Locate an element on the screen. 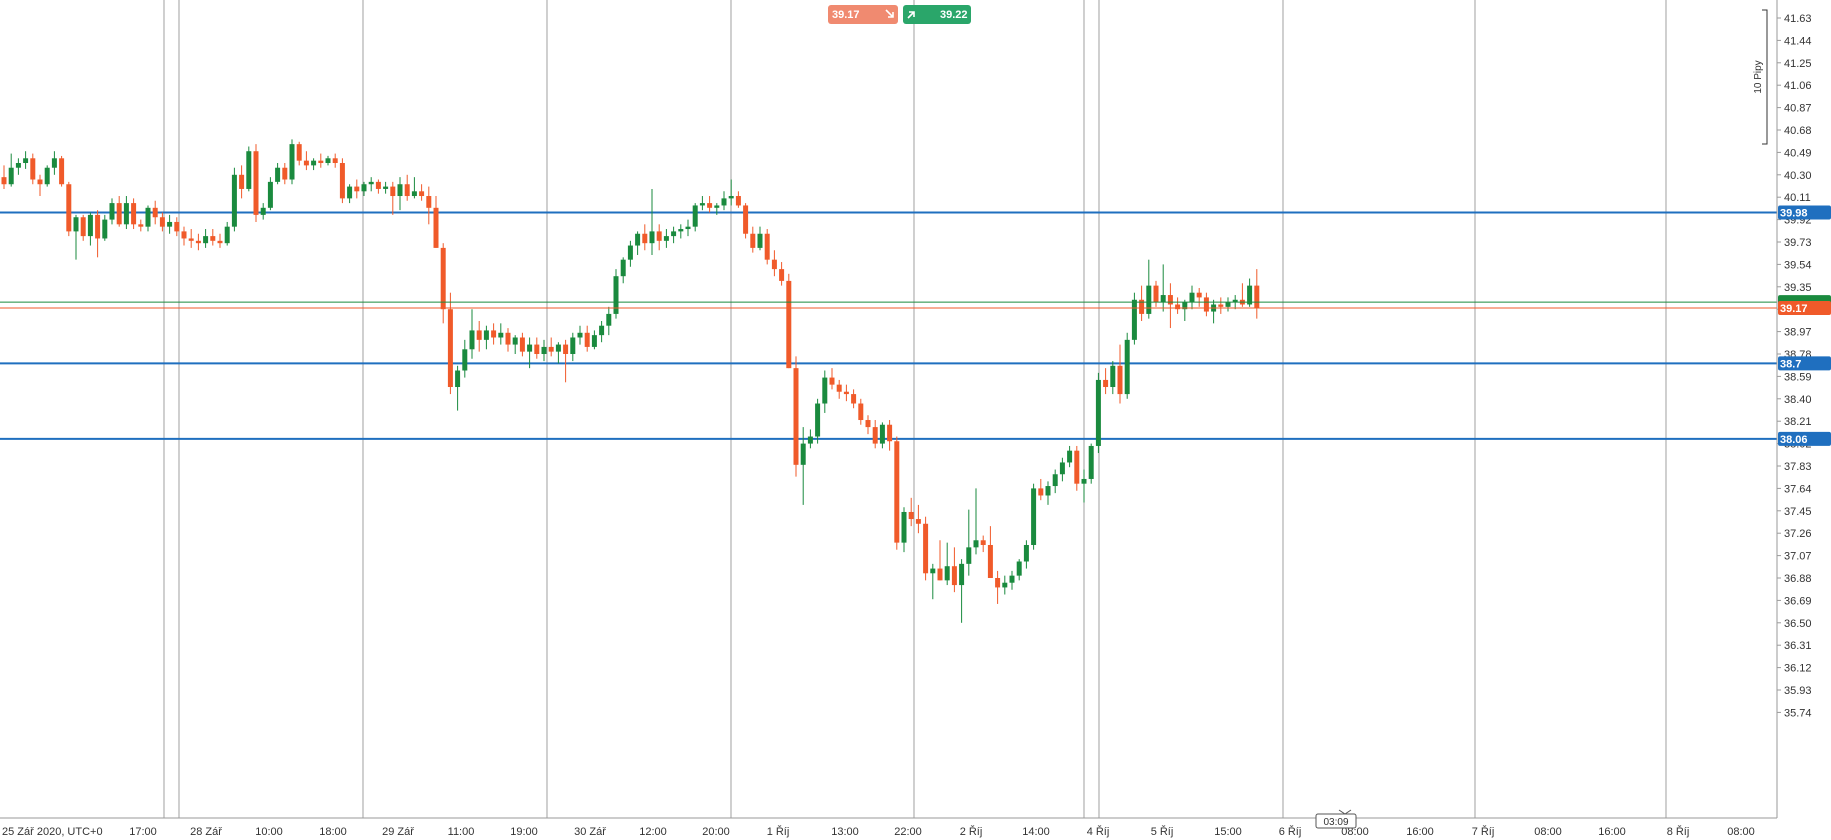 The image size is (1831, 840). buy-price: 39.22 is located at coordinates (954, 15).